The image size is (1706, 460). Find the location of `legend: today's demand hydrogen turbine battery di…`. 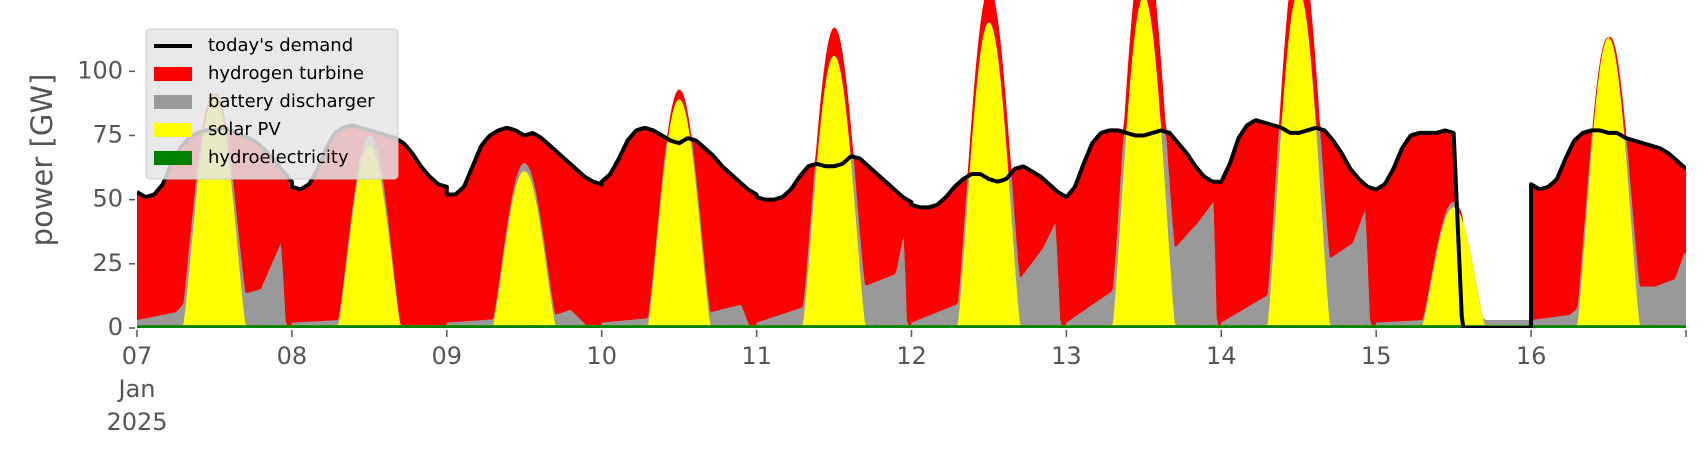

legend: today's demand hydrogen turbine battery di… is located at coordinates (272, 104).